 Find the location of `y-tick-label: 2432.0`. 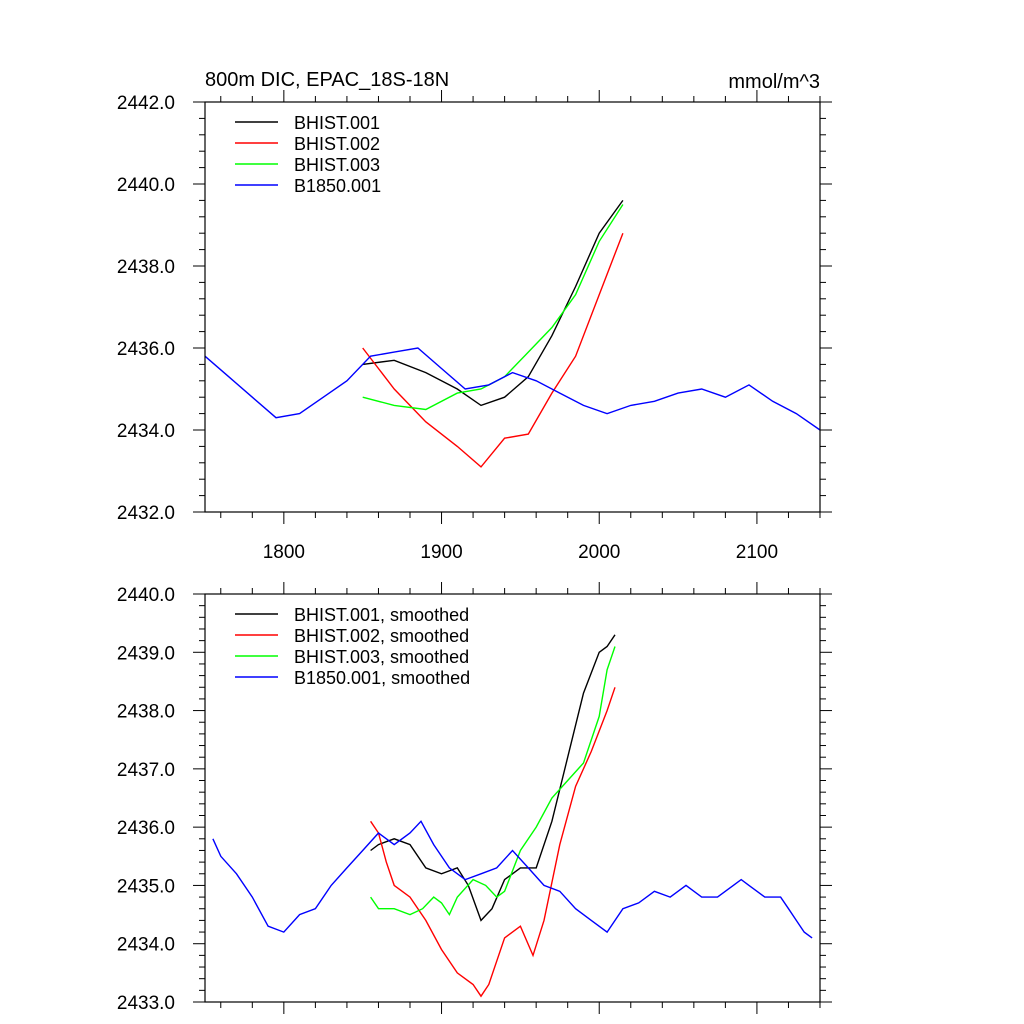

y-tick-label: 2432.0 is located at coordinates (146, 513).